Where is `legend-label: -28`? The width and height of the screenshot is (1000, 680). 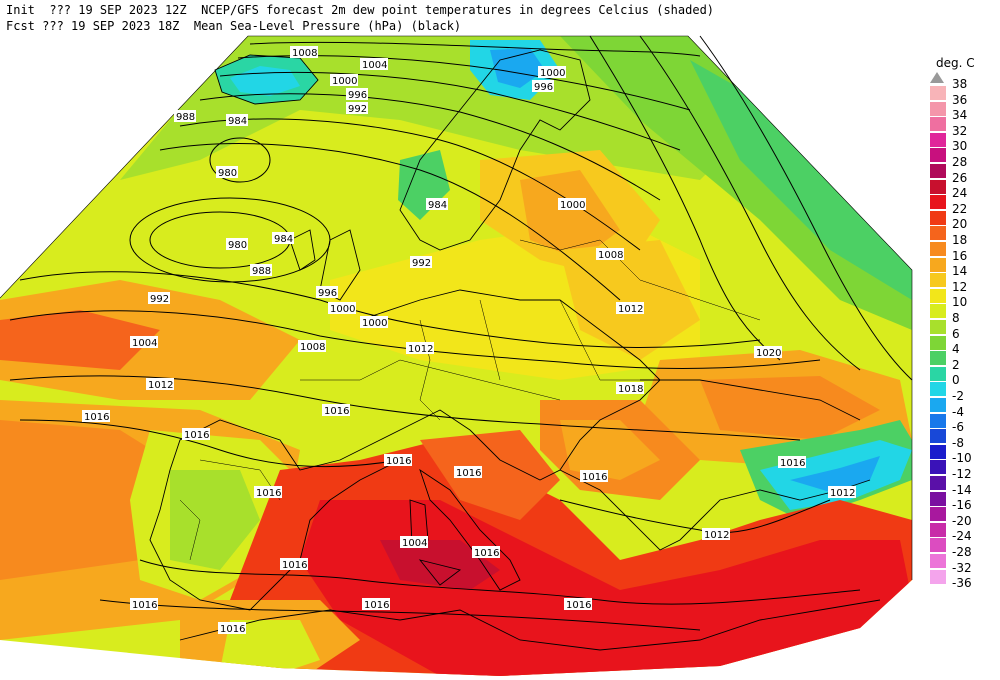
legend-label: -28 is located at coordinates (962, 552).